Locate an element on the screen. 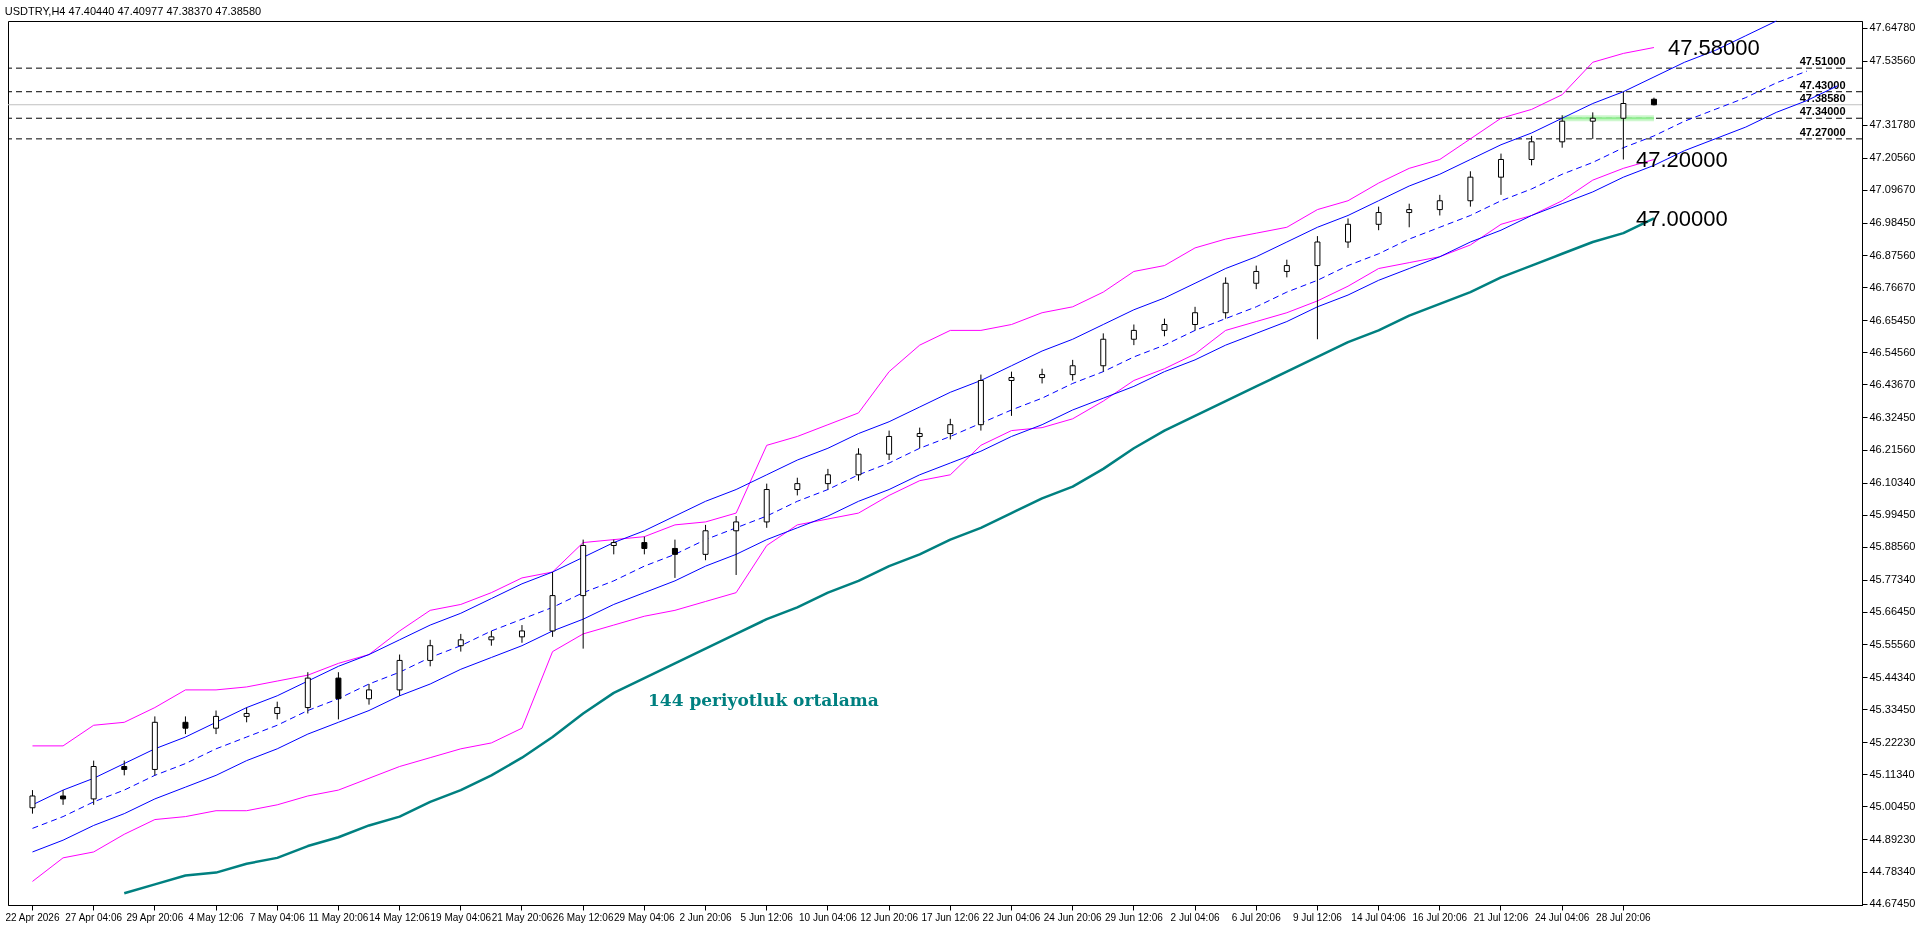  annotation: 144 periyotluk ortalama is located at coordinates (763, 700).